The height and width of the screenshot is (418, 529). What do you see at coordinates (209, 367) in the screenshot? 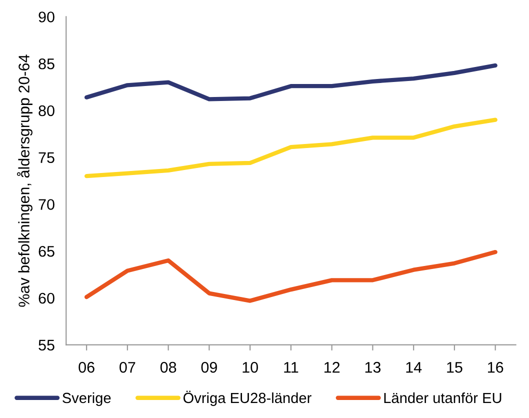
I see `x-tick-label: 09` at bounding box center [209, 367].